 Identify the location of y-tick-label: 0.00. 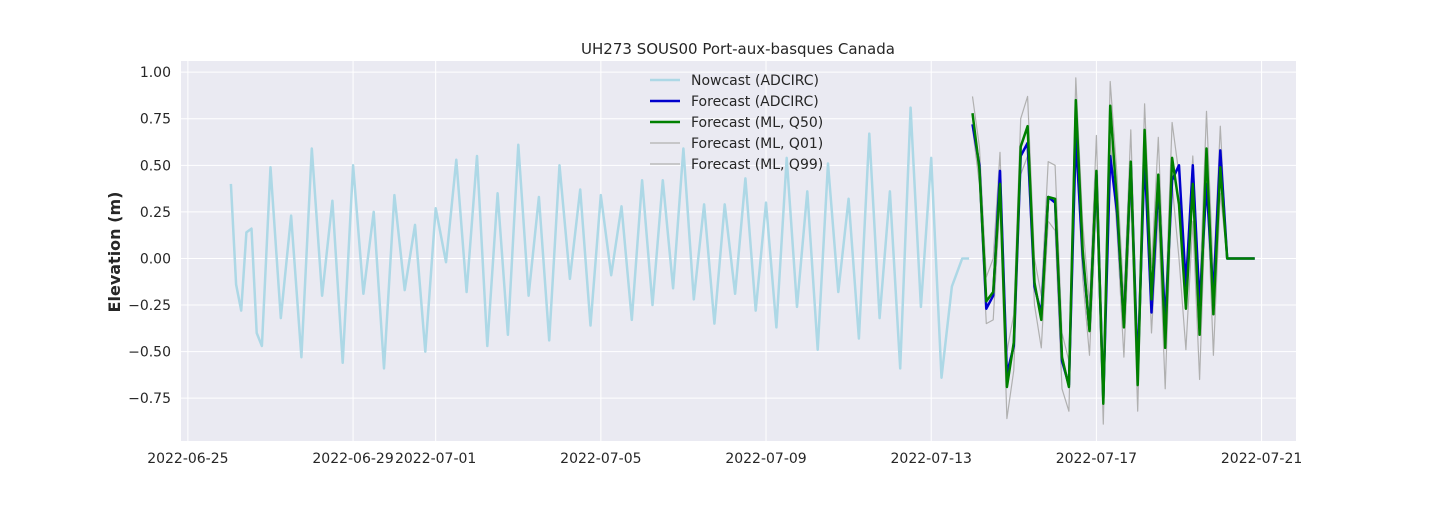
(155, 259).